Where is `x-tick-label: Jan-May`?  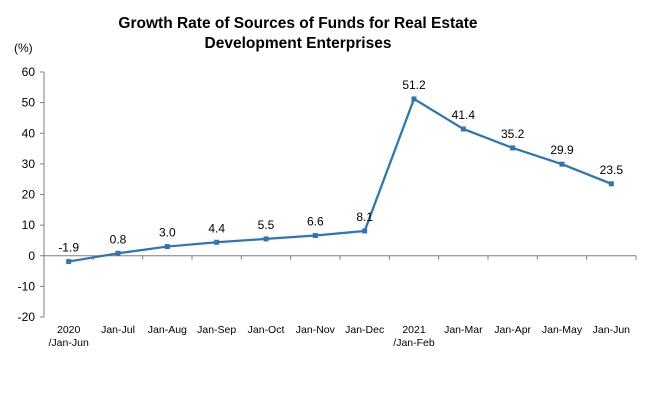
x-tick-label: Jan-May is located at coordinates (562, 330).